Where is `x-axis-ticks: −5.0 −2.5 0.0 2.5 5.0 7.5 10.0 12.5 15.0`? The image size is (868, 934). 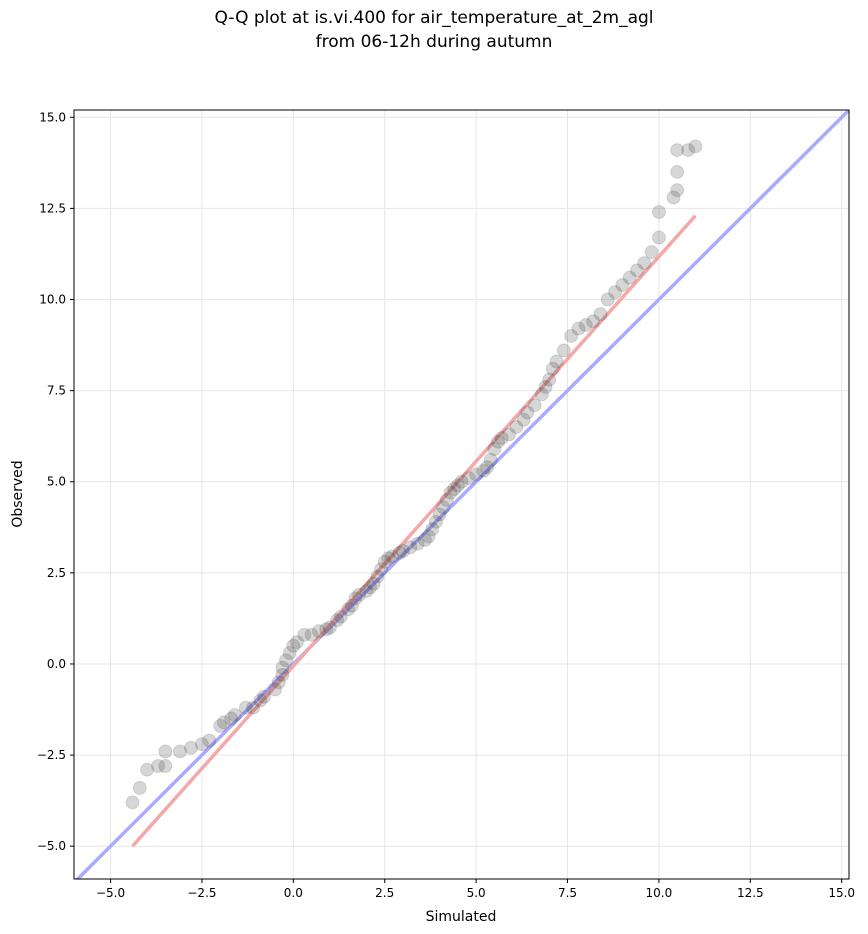 x-axis-ticks: −5.0 −2.5 0.0 2.5 5.0 7.5 10.0 12.5 15.0 is located at coordinates (475, 889).